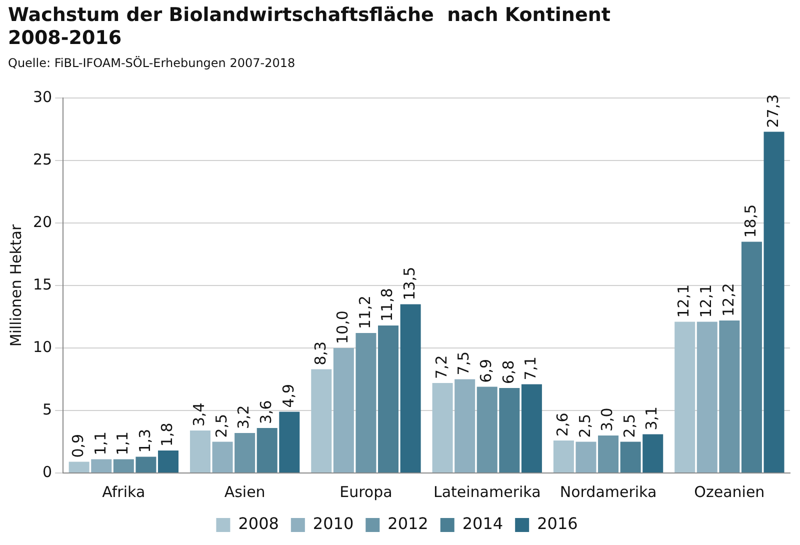 This screenshot has width=800, height=545. Describe the element at coordinates (42, 347) in the screenshot. I see `y-tick-label: 10` at that location.